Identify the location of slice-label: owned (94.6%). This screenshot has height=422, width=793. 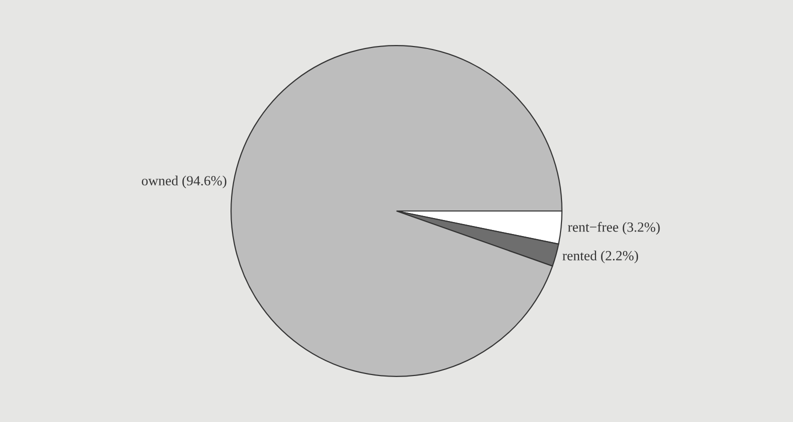
(184, 182).